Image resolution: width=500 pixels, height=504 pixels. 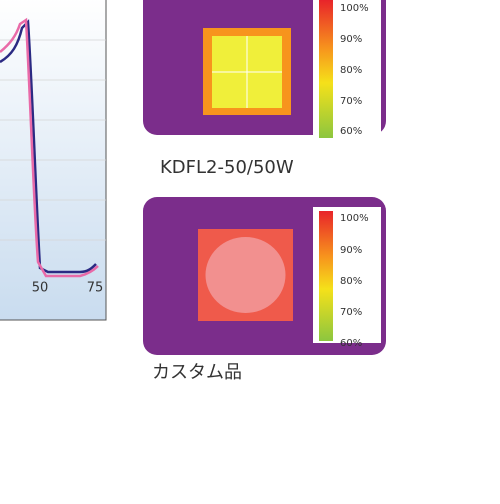 I want to click on caption: KDFL2-50/50W, so click(x=227, y=167).